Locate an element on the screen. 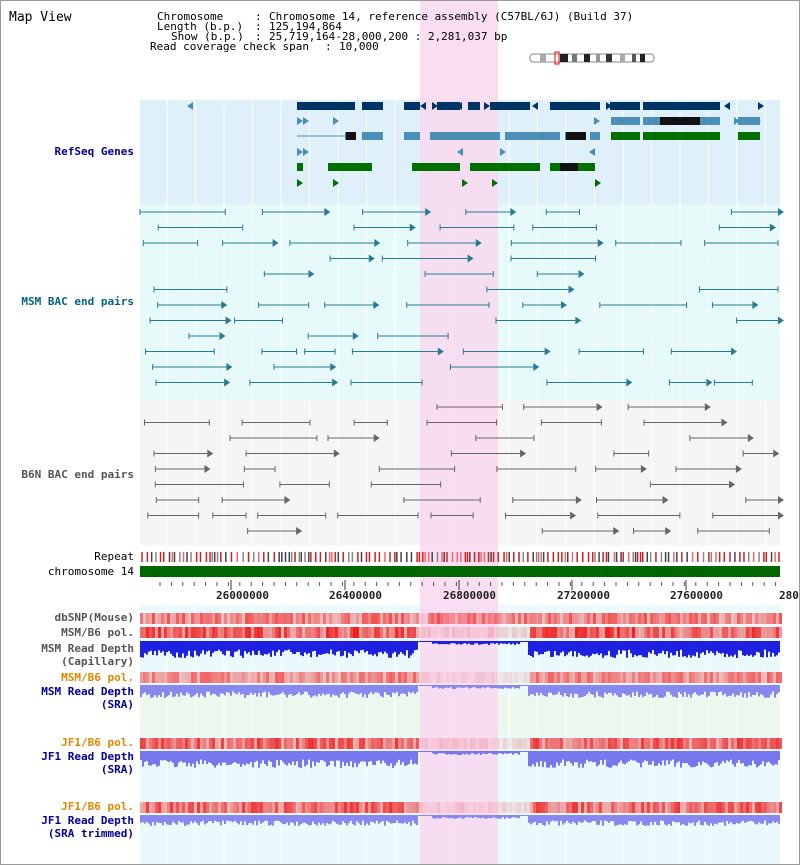 Image resolution: width=800 pixels, height=865 pixels. msm-bac-label: MSM BAC end pairs is located at coordinates (77, 301).